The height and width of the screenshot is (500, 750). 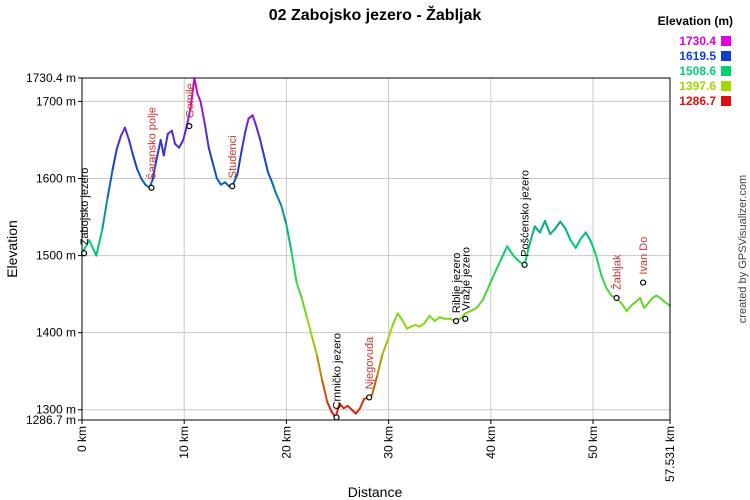 What do you see at coordinates (466, 279) in the screenshot?
I see `waypoint-label: Vražje jezero` at bounding box center [466, 279].